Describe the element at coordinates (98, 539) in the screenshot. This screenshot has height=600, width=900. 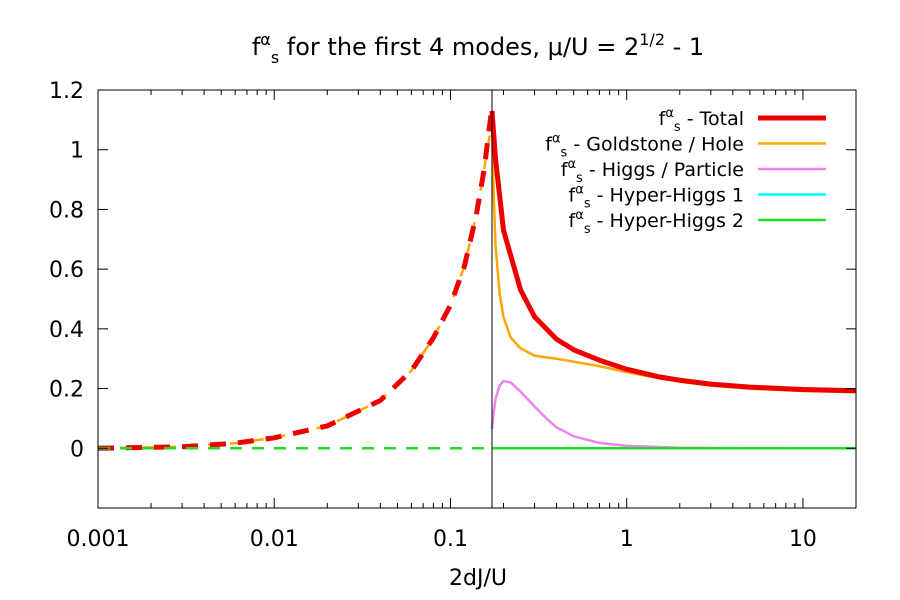
I see `x-tick-label-0: 0.001` at that location.